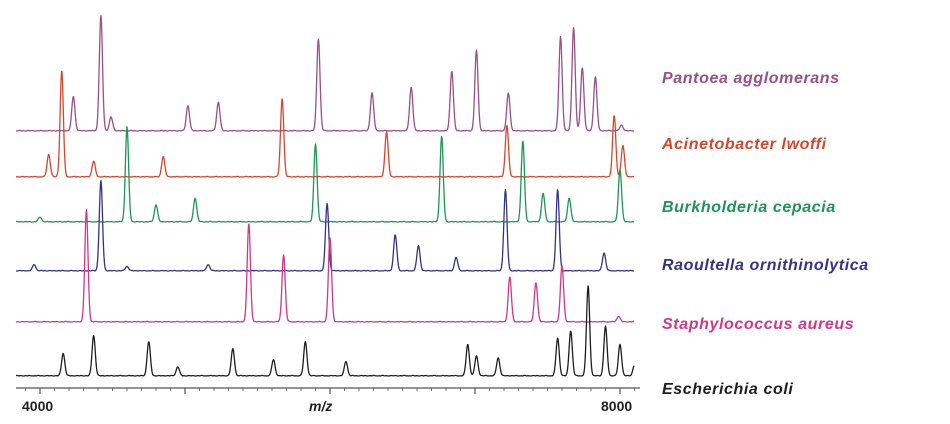 This screenshot has height=424, width=950. What do you see at coordinates (751, 78) in the screenshot?
I see `legend-label-pantoea: Pantoea agglomerans` at bounding box center [751, 78].